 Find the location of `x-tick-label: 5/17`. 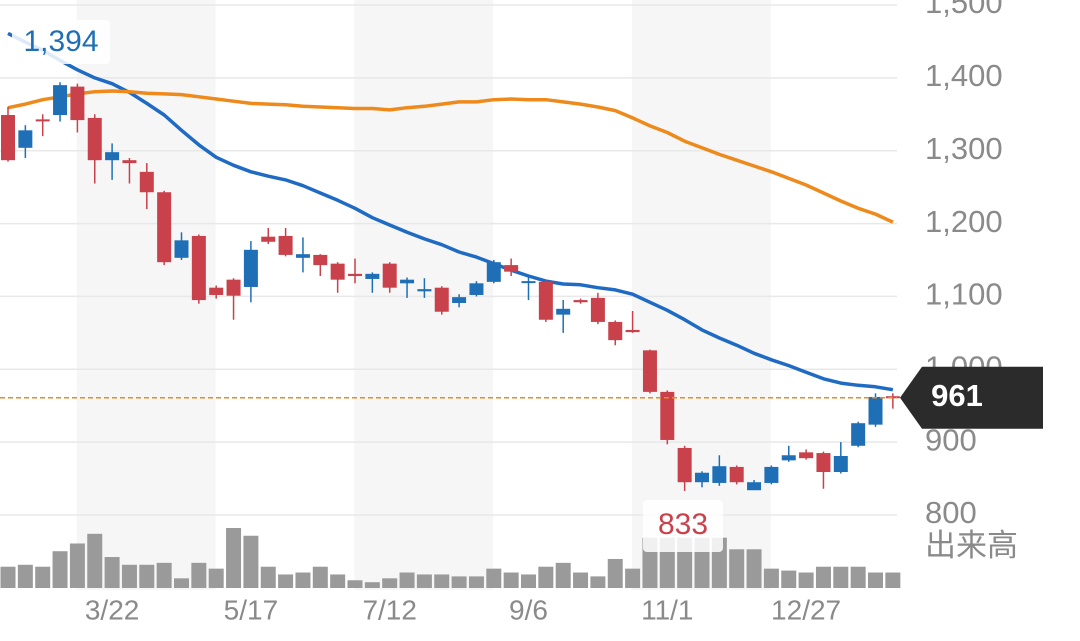

x-tick-label: 5/17 is located at coordinates (251, 609).